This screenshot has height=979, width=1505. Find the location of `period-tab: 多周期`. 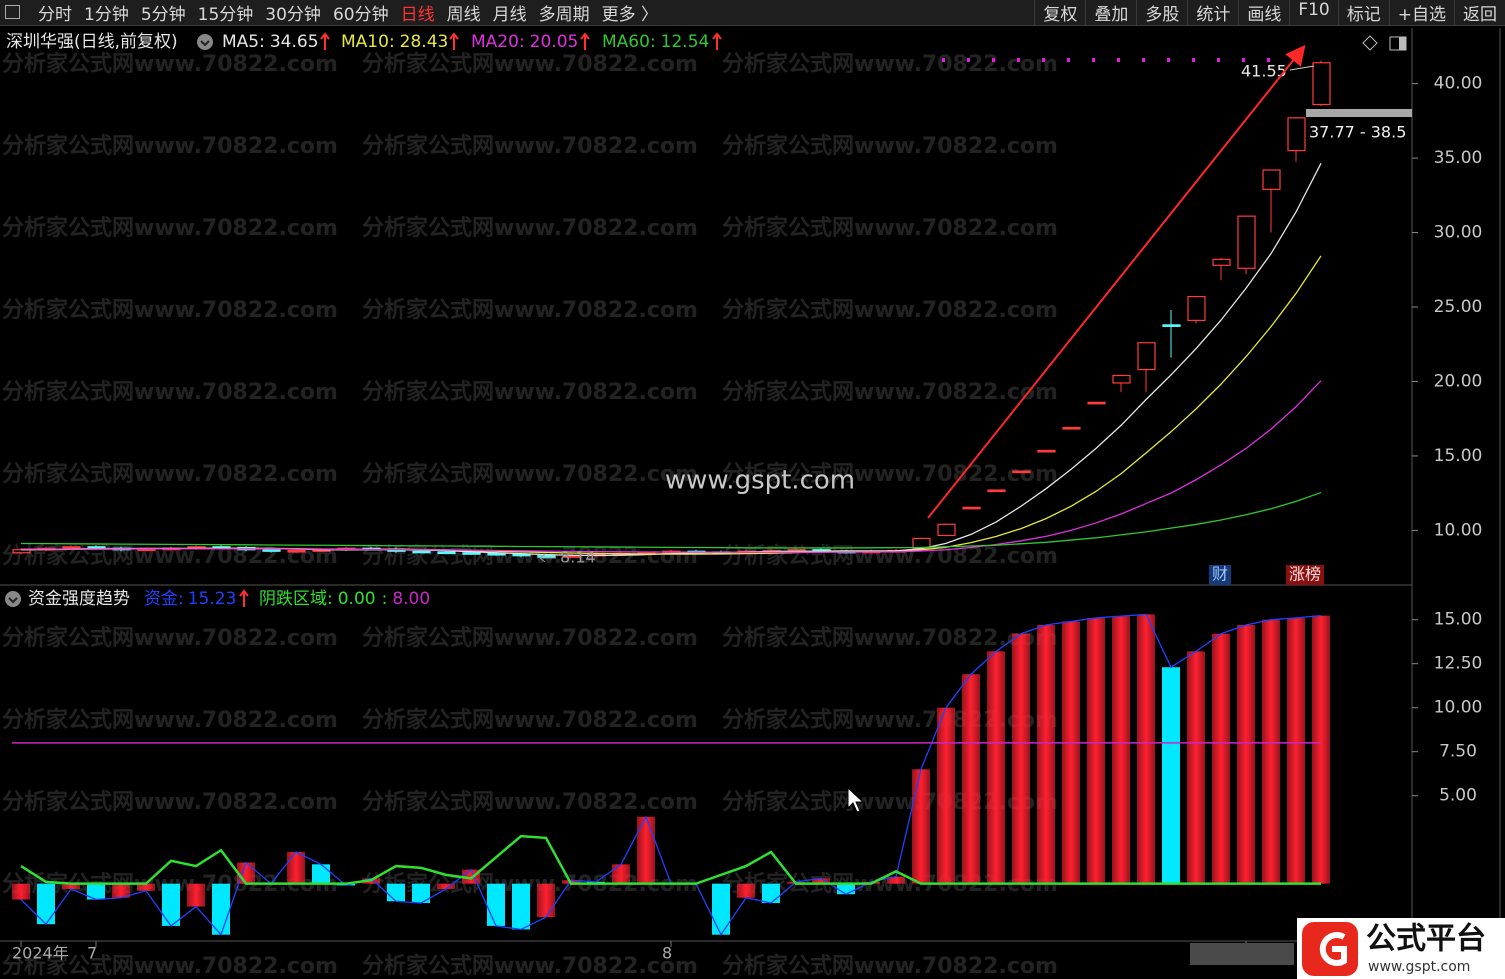

period-tab: 多周期 is located at coordinates (564, 15).